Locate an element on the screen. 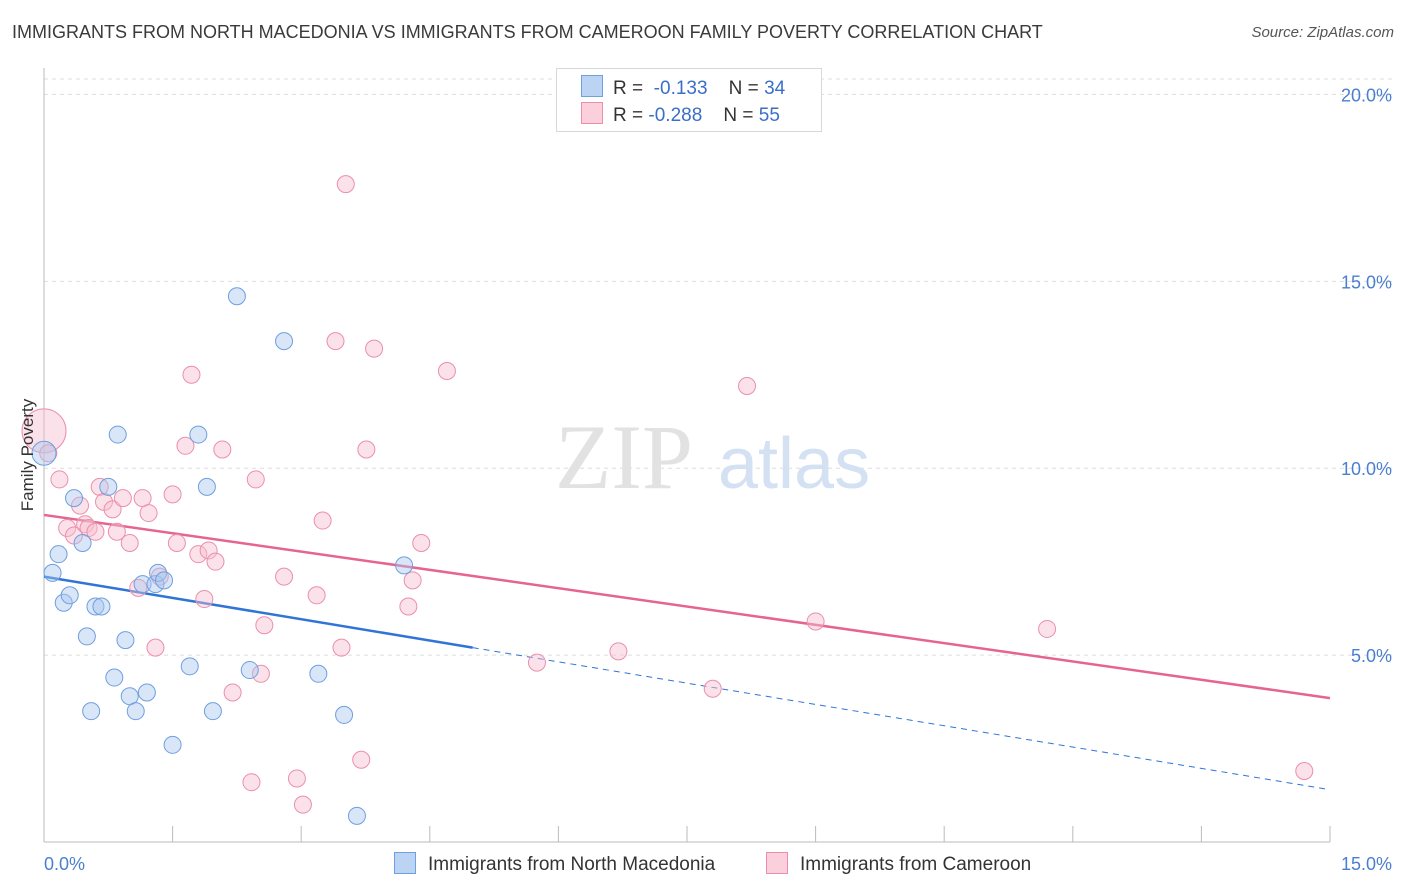  legend-n-value-1: 34 is located at coordinates (775, 88).